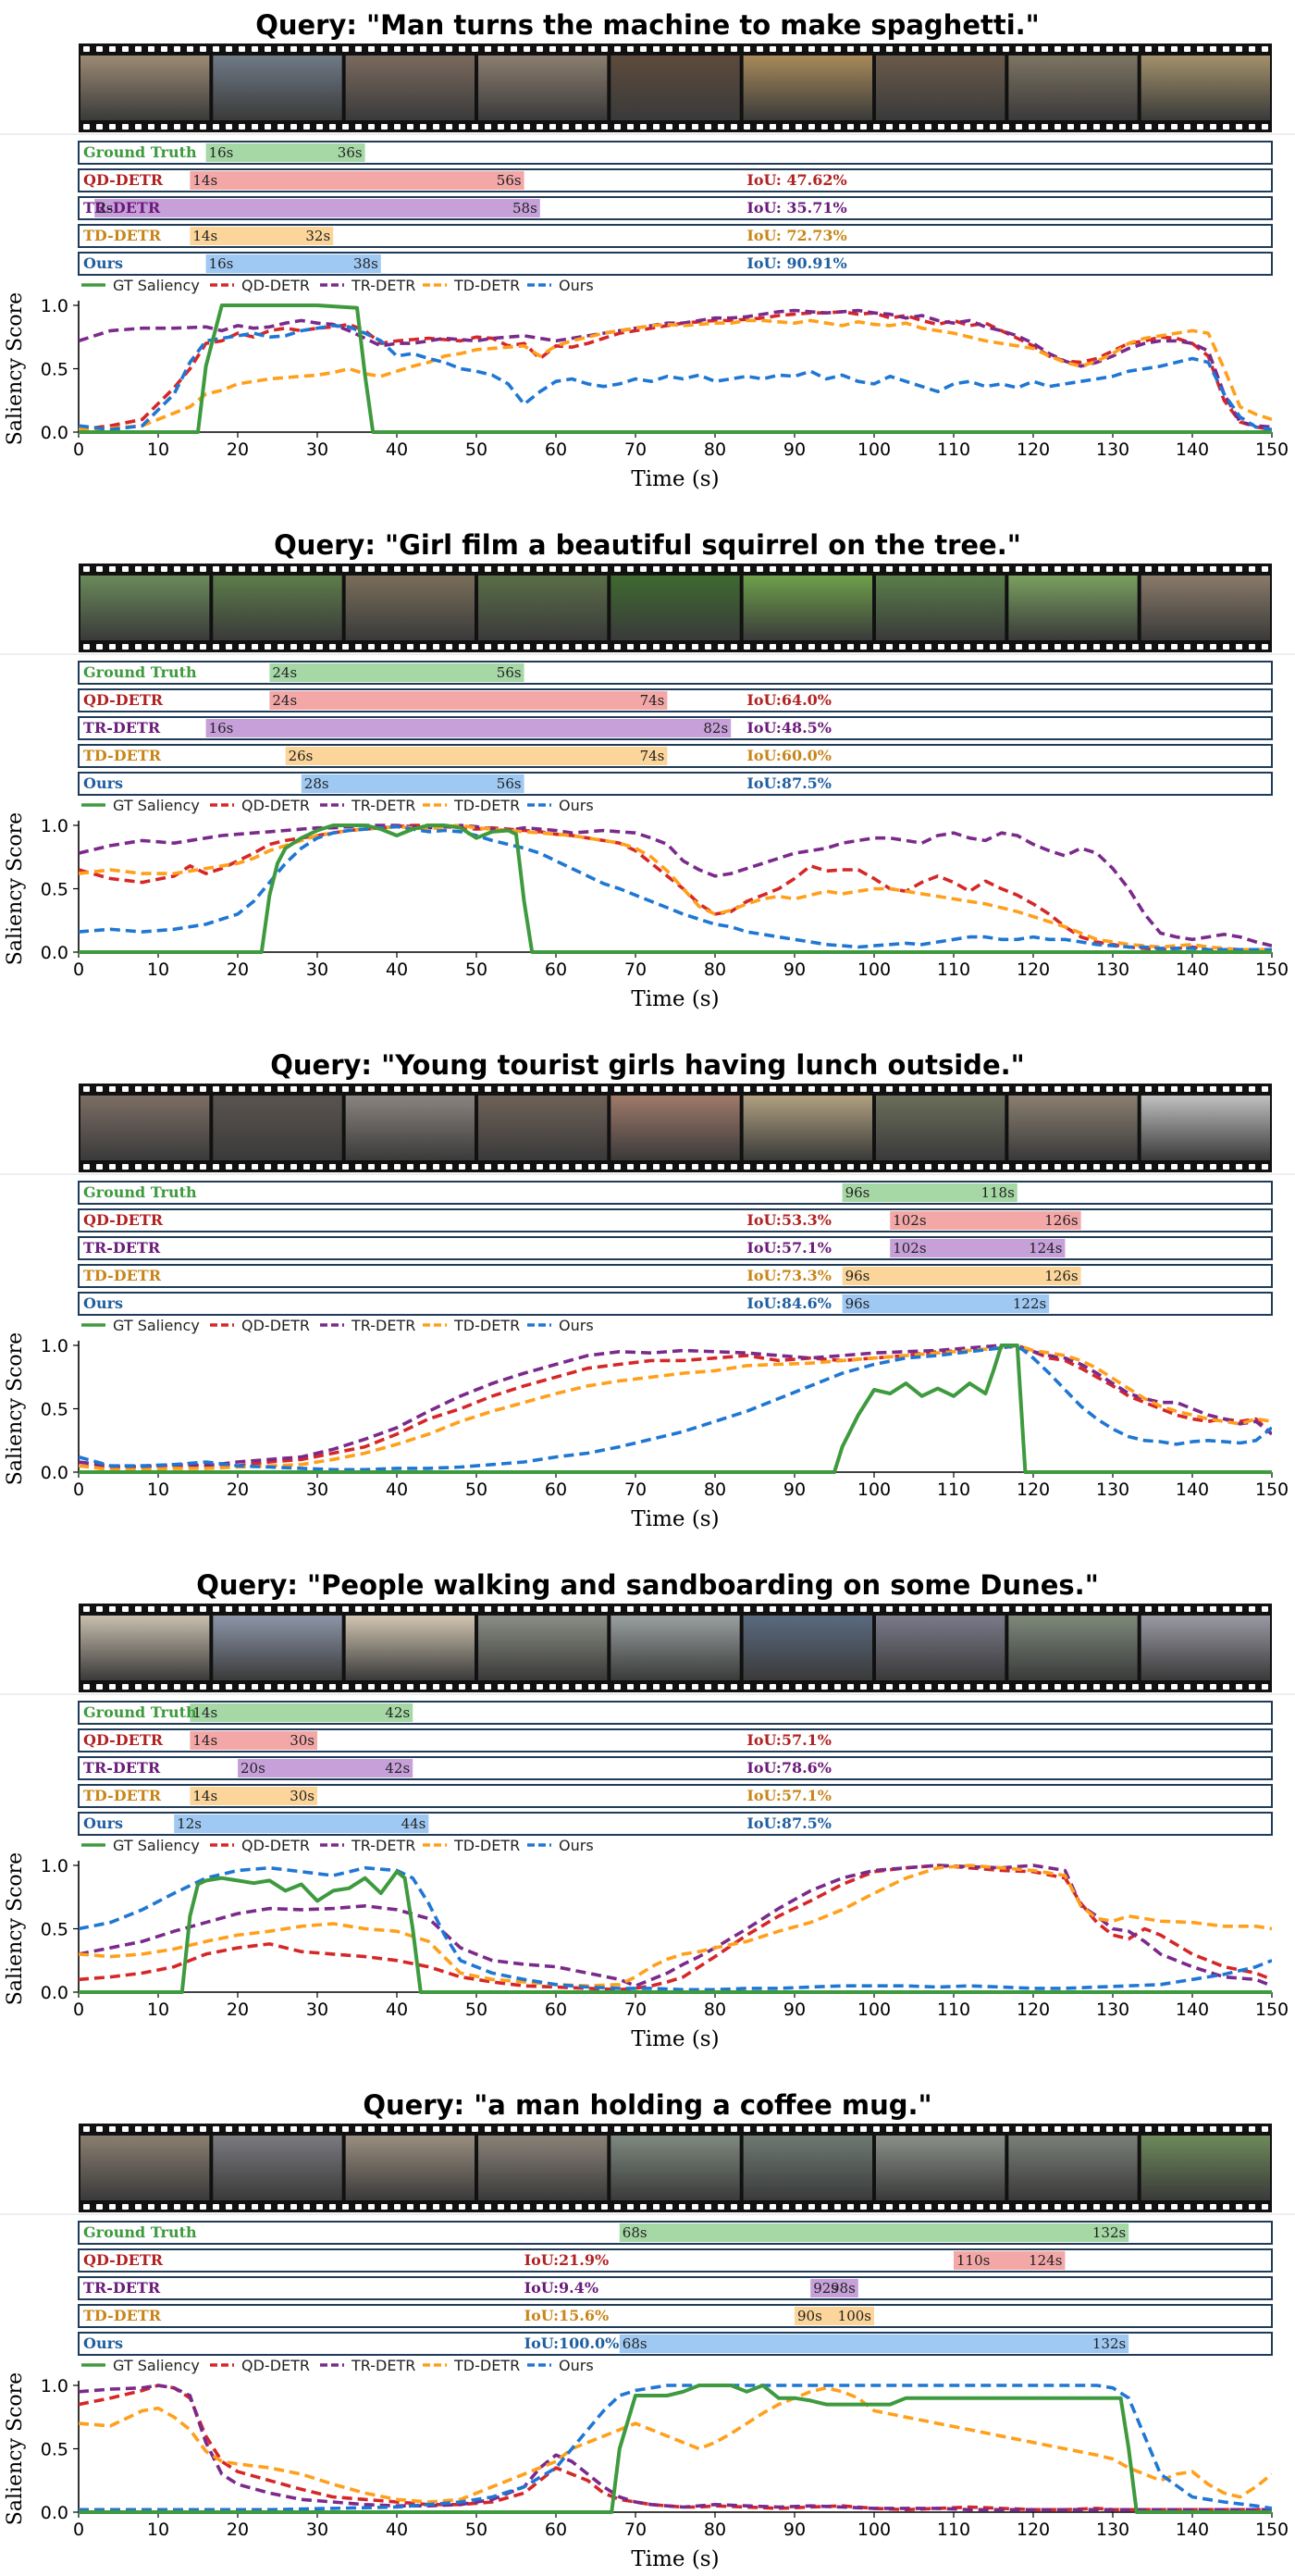 The height and width of the screenshot is (2576, 1295). What do you see at coordinates (676, 1796) in the screenshot?
I see `span-row-td: TD-DETR 14s 30s IoU:57.1%` at bounding box center [676, 1796].